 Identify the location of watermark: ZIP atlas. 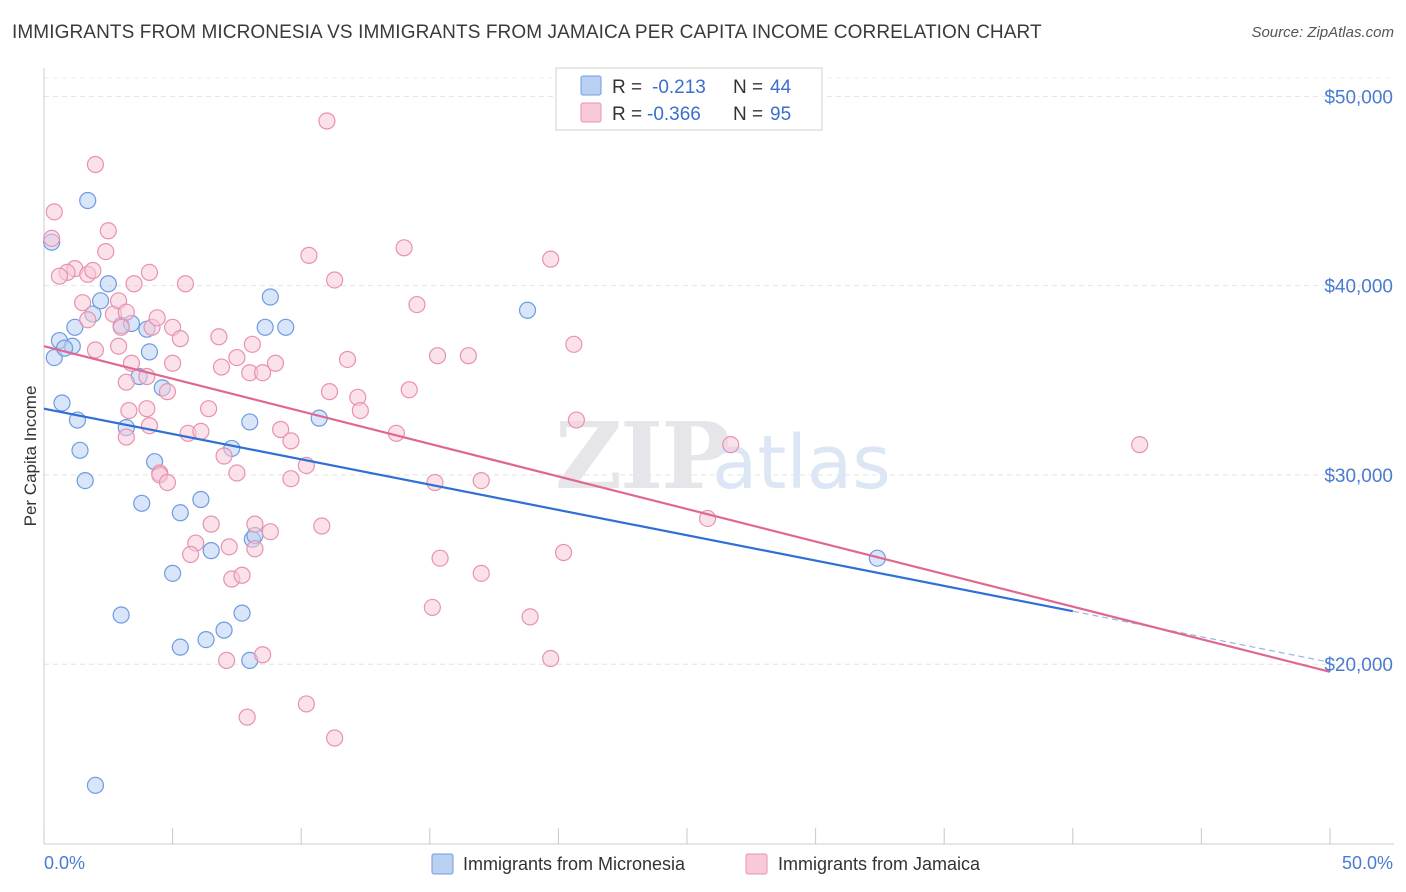
(723, 456).